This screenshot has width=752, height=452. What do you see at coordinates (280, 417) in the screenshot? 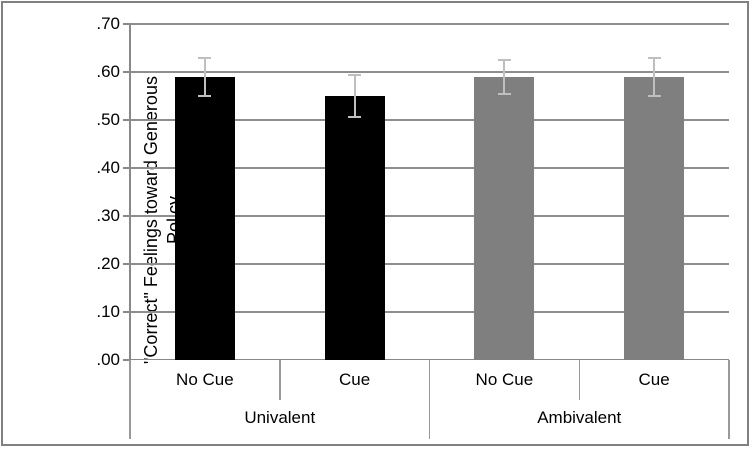
I see `group-label-0: Univalent` at bounding box center [280, 417].